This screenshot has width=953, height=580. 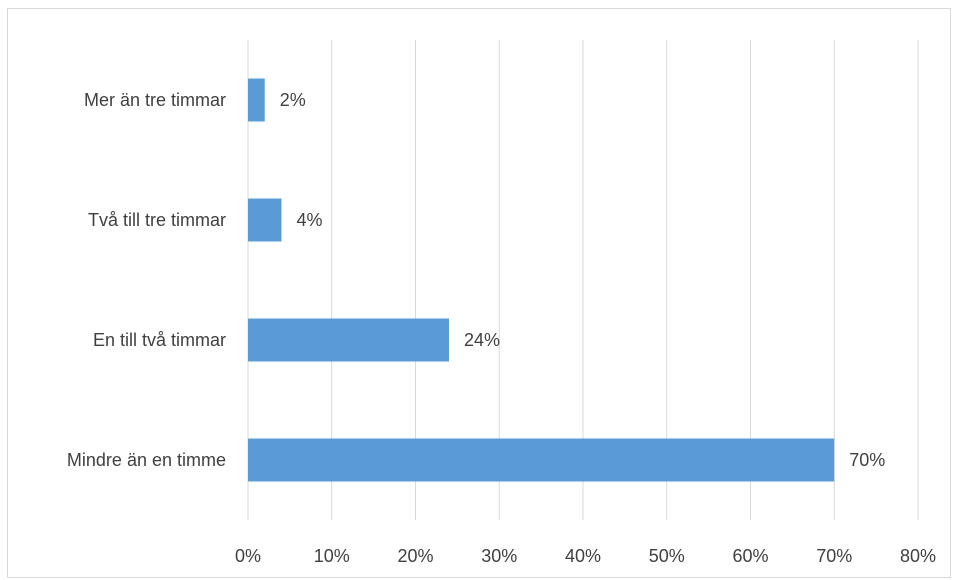 I want to click on x-tick-label: 70%, so click(x=834, y=556).